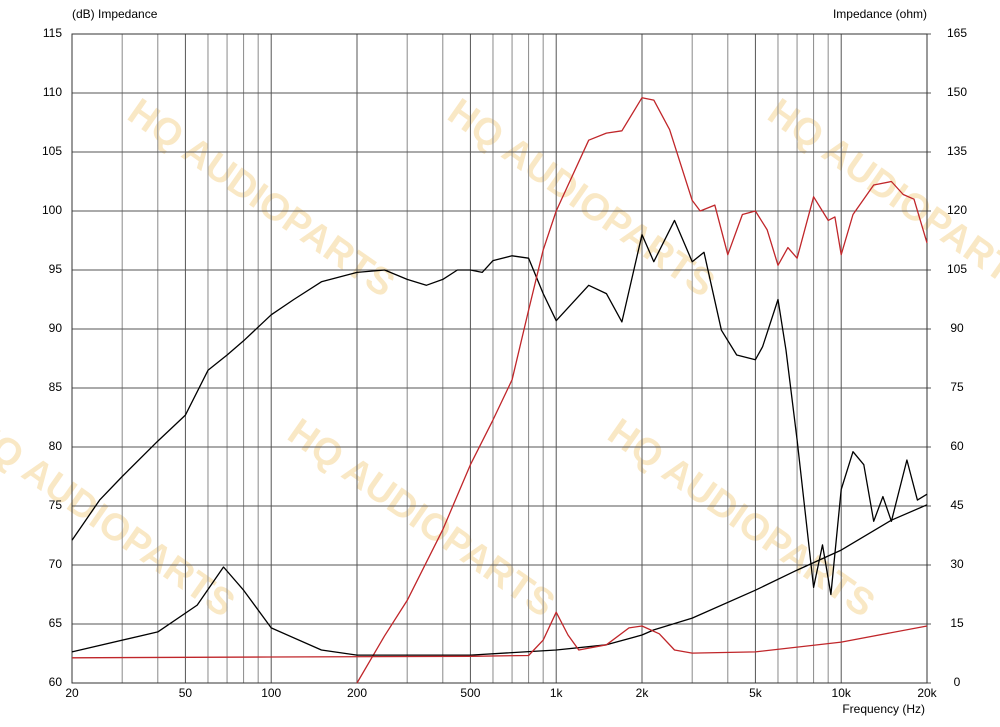 This screenshot has height=727, width=1000. I want to click on y-tick-label: 110, so click(52, 92).